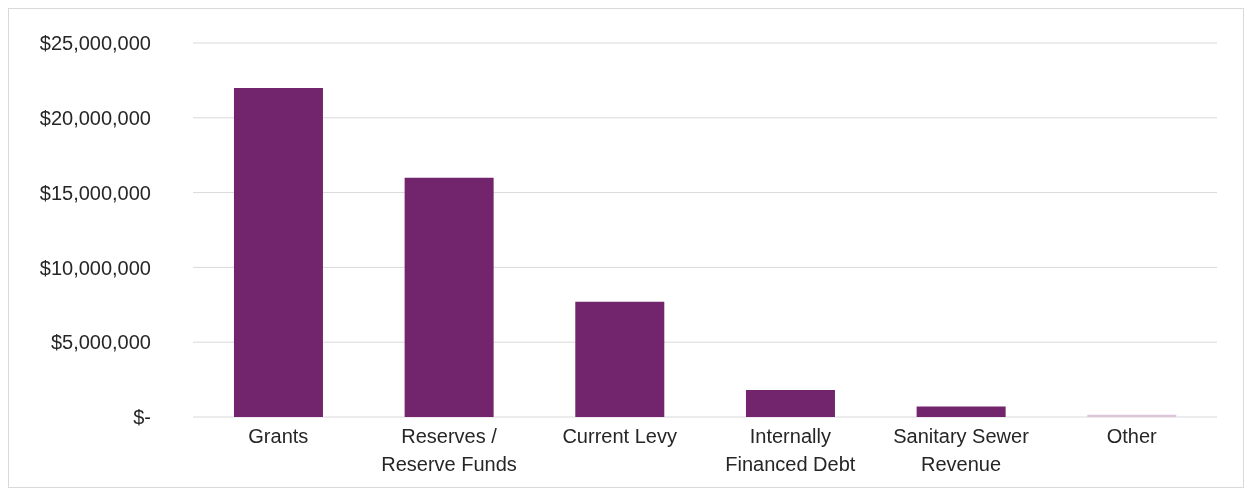 The image size is (1252, 496). I want to click on y-tick-label: $25,000,000, so click(95, 43).